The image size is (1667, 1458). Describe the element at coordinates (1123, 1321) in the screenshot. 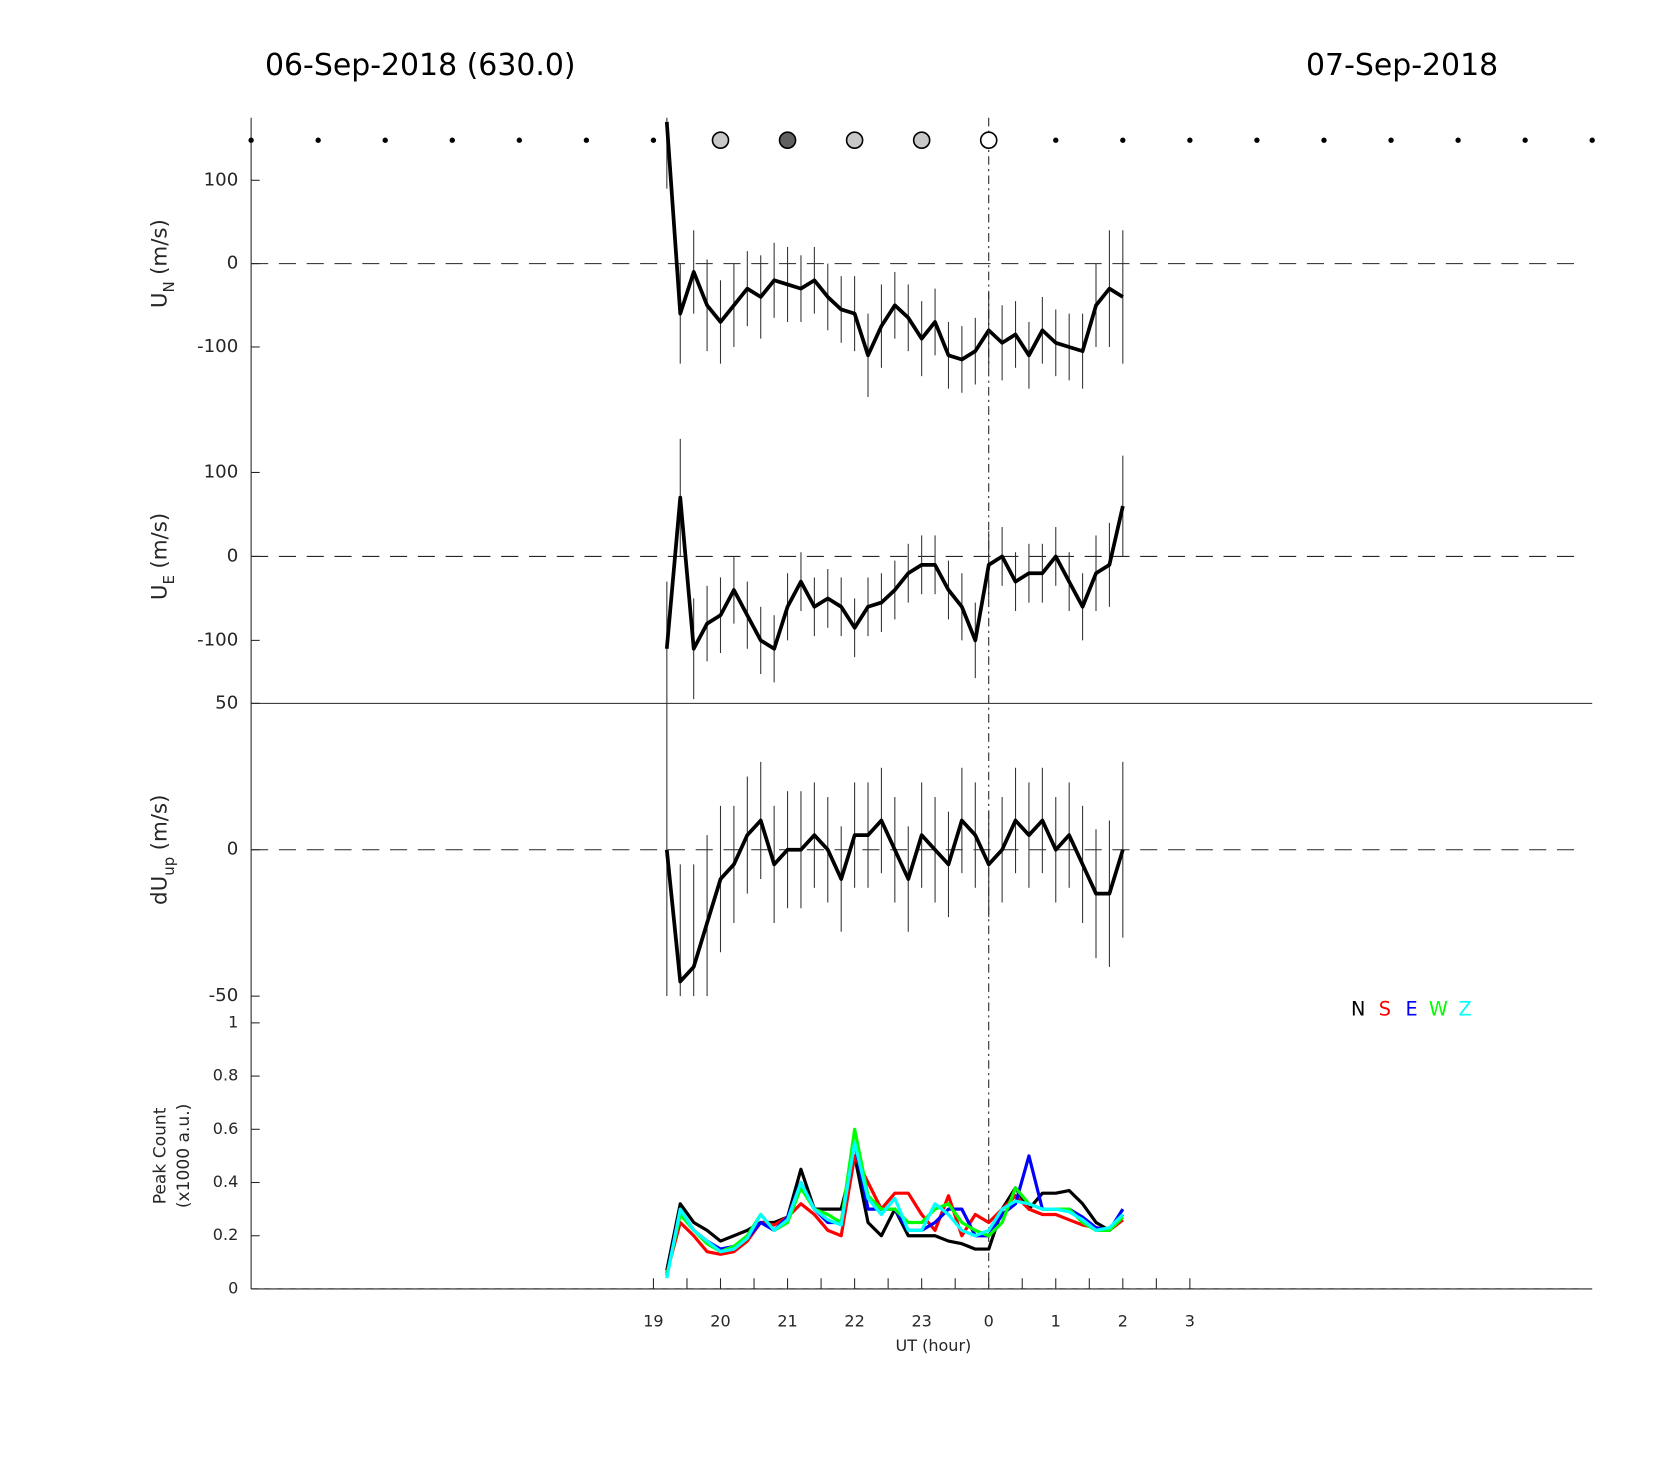

I see `x-tick-label: 2` at that location.